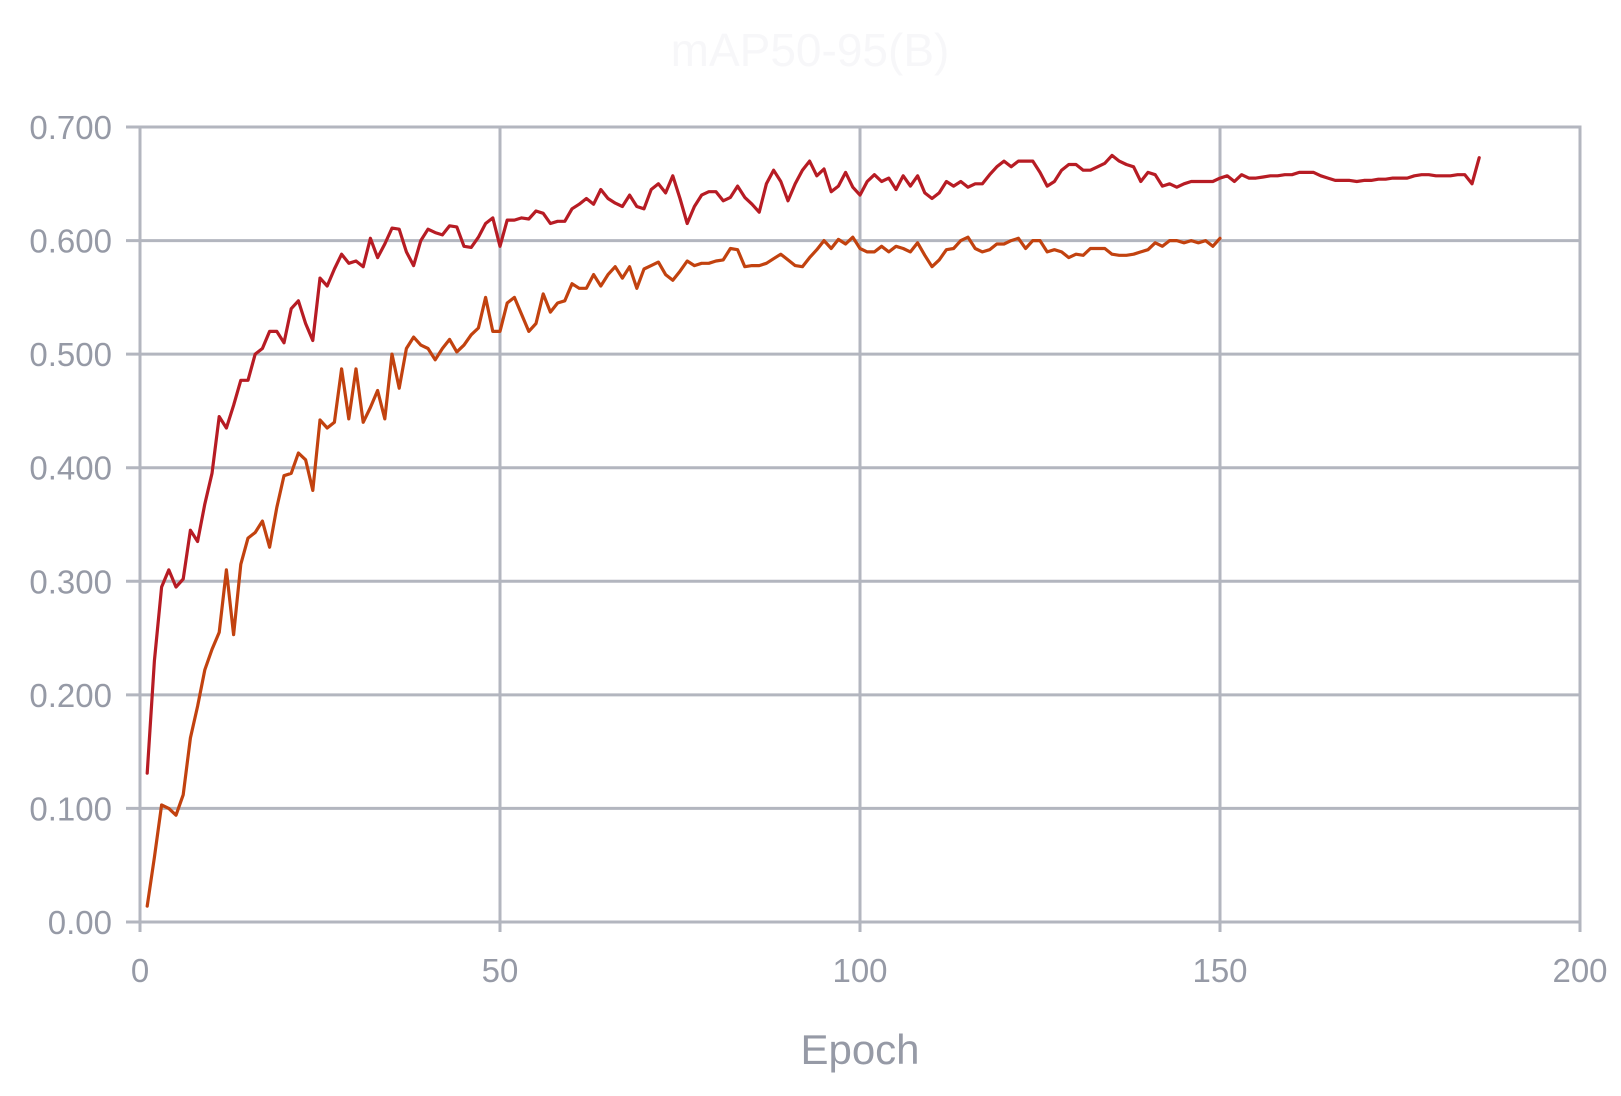 The width and height of the screenshot is (1621, 1096). What do you see at coordinates (70, 525) in the screenshot?
I see `y-tick-labels: 0.00 0.100 0.200 0.300 0.400 0.500 0.600 0.700` at bounding box center [70, 525].